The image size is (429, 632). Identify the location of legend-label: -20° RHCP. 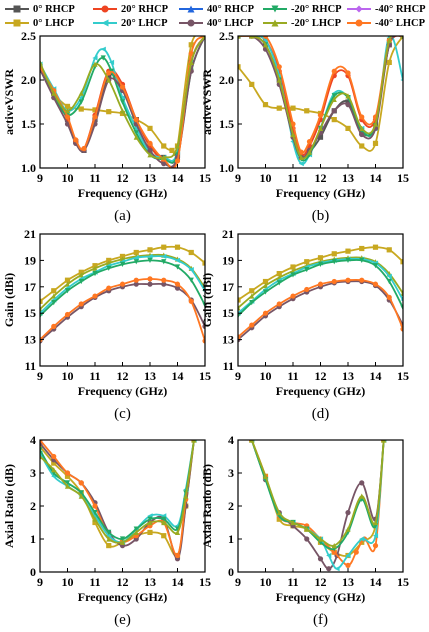
(316, 9).